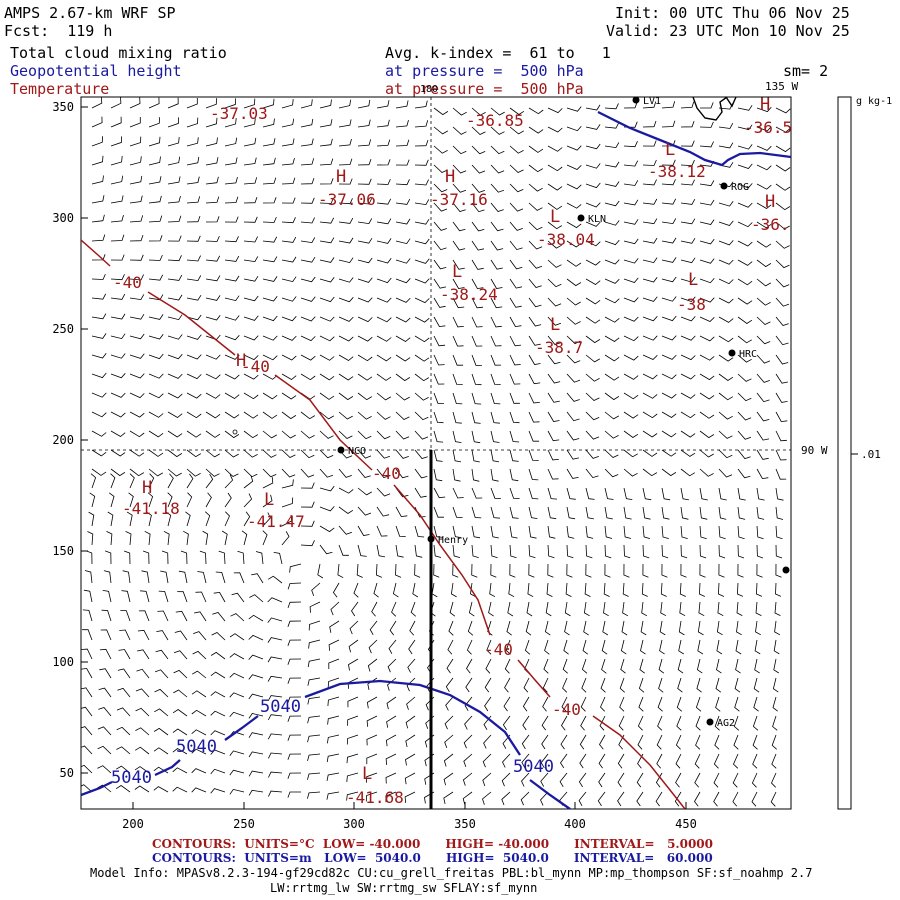  What do you see at coordinates (768, 127) in the screenshot?
I see `temperature-label: -36.5` at bounding box center [768, 127].